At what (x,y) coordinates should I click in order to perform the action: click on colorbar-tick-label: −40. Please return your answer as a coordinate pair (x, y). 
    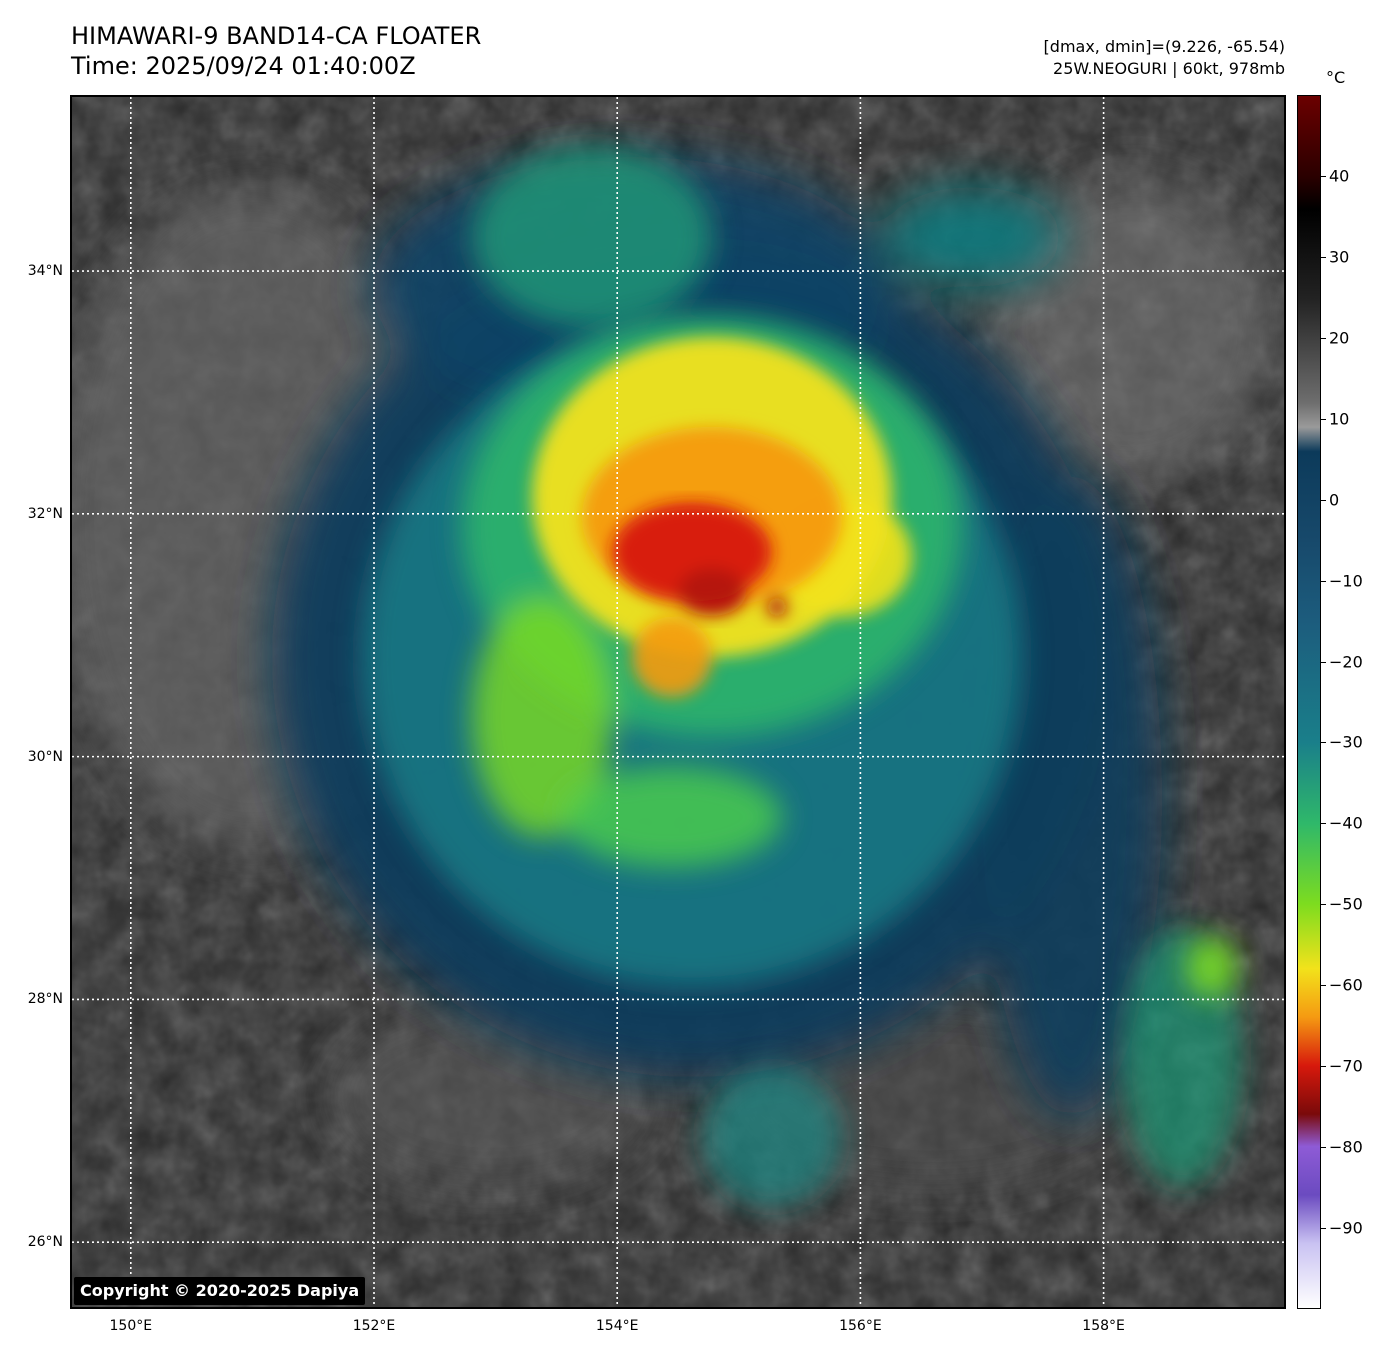
    Looking at the image, I should click on (1346, 823).